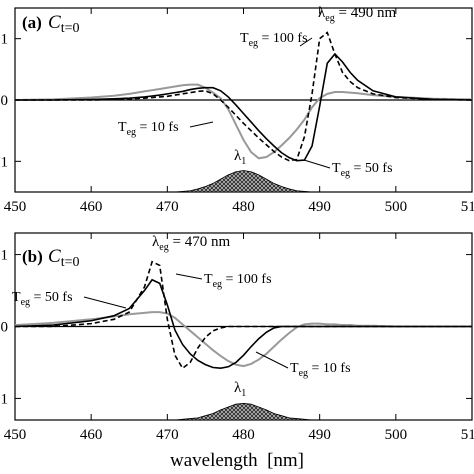  Describe the element at coordinates (237, 460) in the screenshot. I see `x-axis-label: wavelength [nm]` at that location.